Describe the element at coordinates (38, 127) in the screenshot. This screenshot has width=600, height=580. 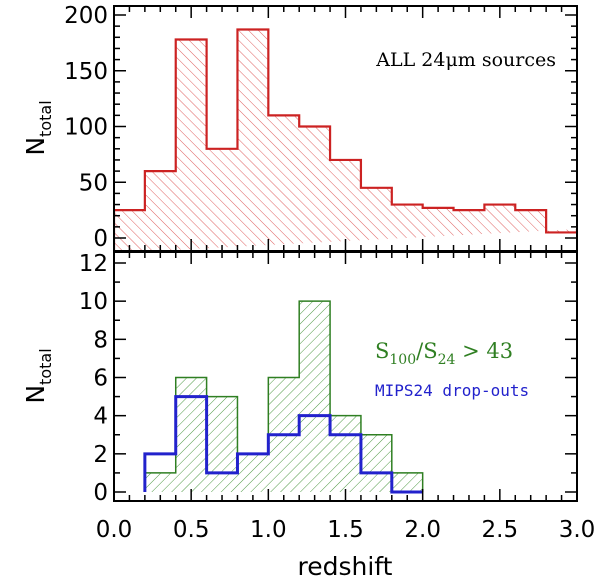
I see `top-y-title: Ntotal` at that location.